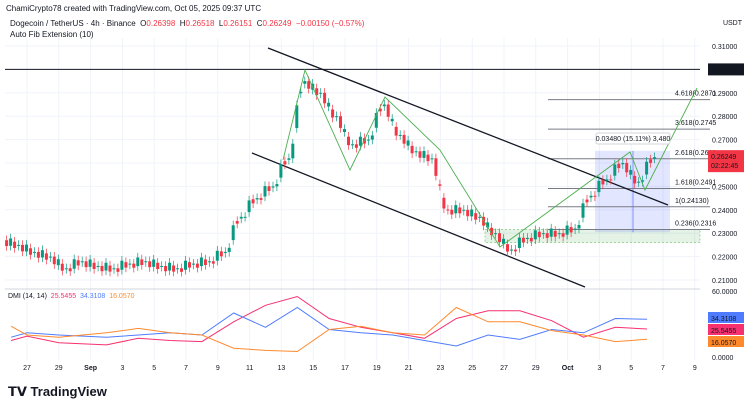 The height and width of the screenshot is (407, 752). I want to click on close-value: 0.26249, so click(277, 23).